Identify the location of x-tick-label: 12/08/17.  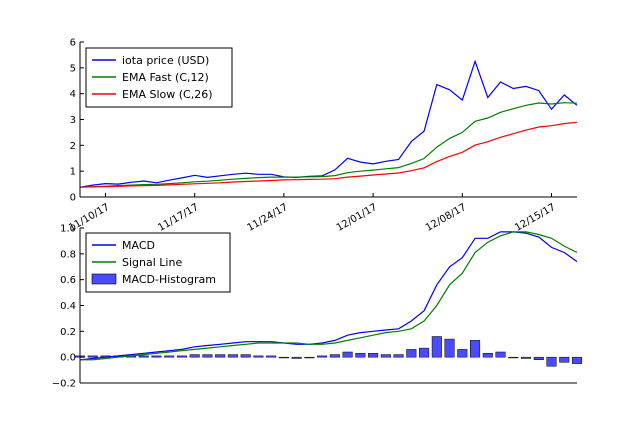
(446, 218).